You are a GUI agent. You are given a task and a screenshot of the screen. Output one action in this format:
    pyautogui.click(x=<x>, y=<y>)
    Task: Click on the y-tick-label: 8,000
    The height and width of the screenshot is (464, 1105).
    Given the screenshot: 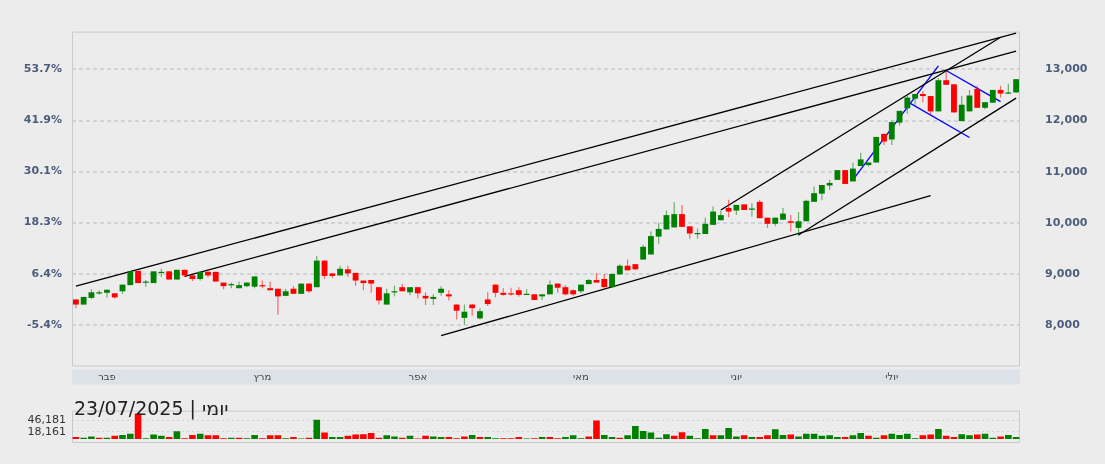 What is the action you would take?
    pyautogui.click(x=1063, y=324)
    